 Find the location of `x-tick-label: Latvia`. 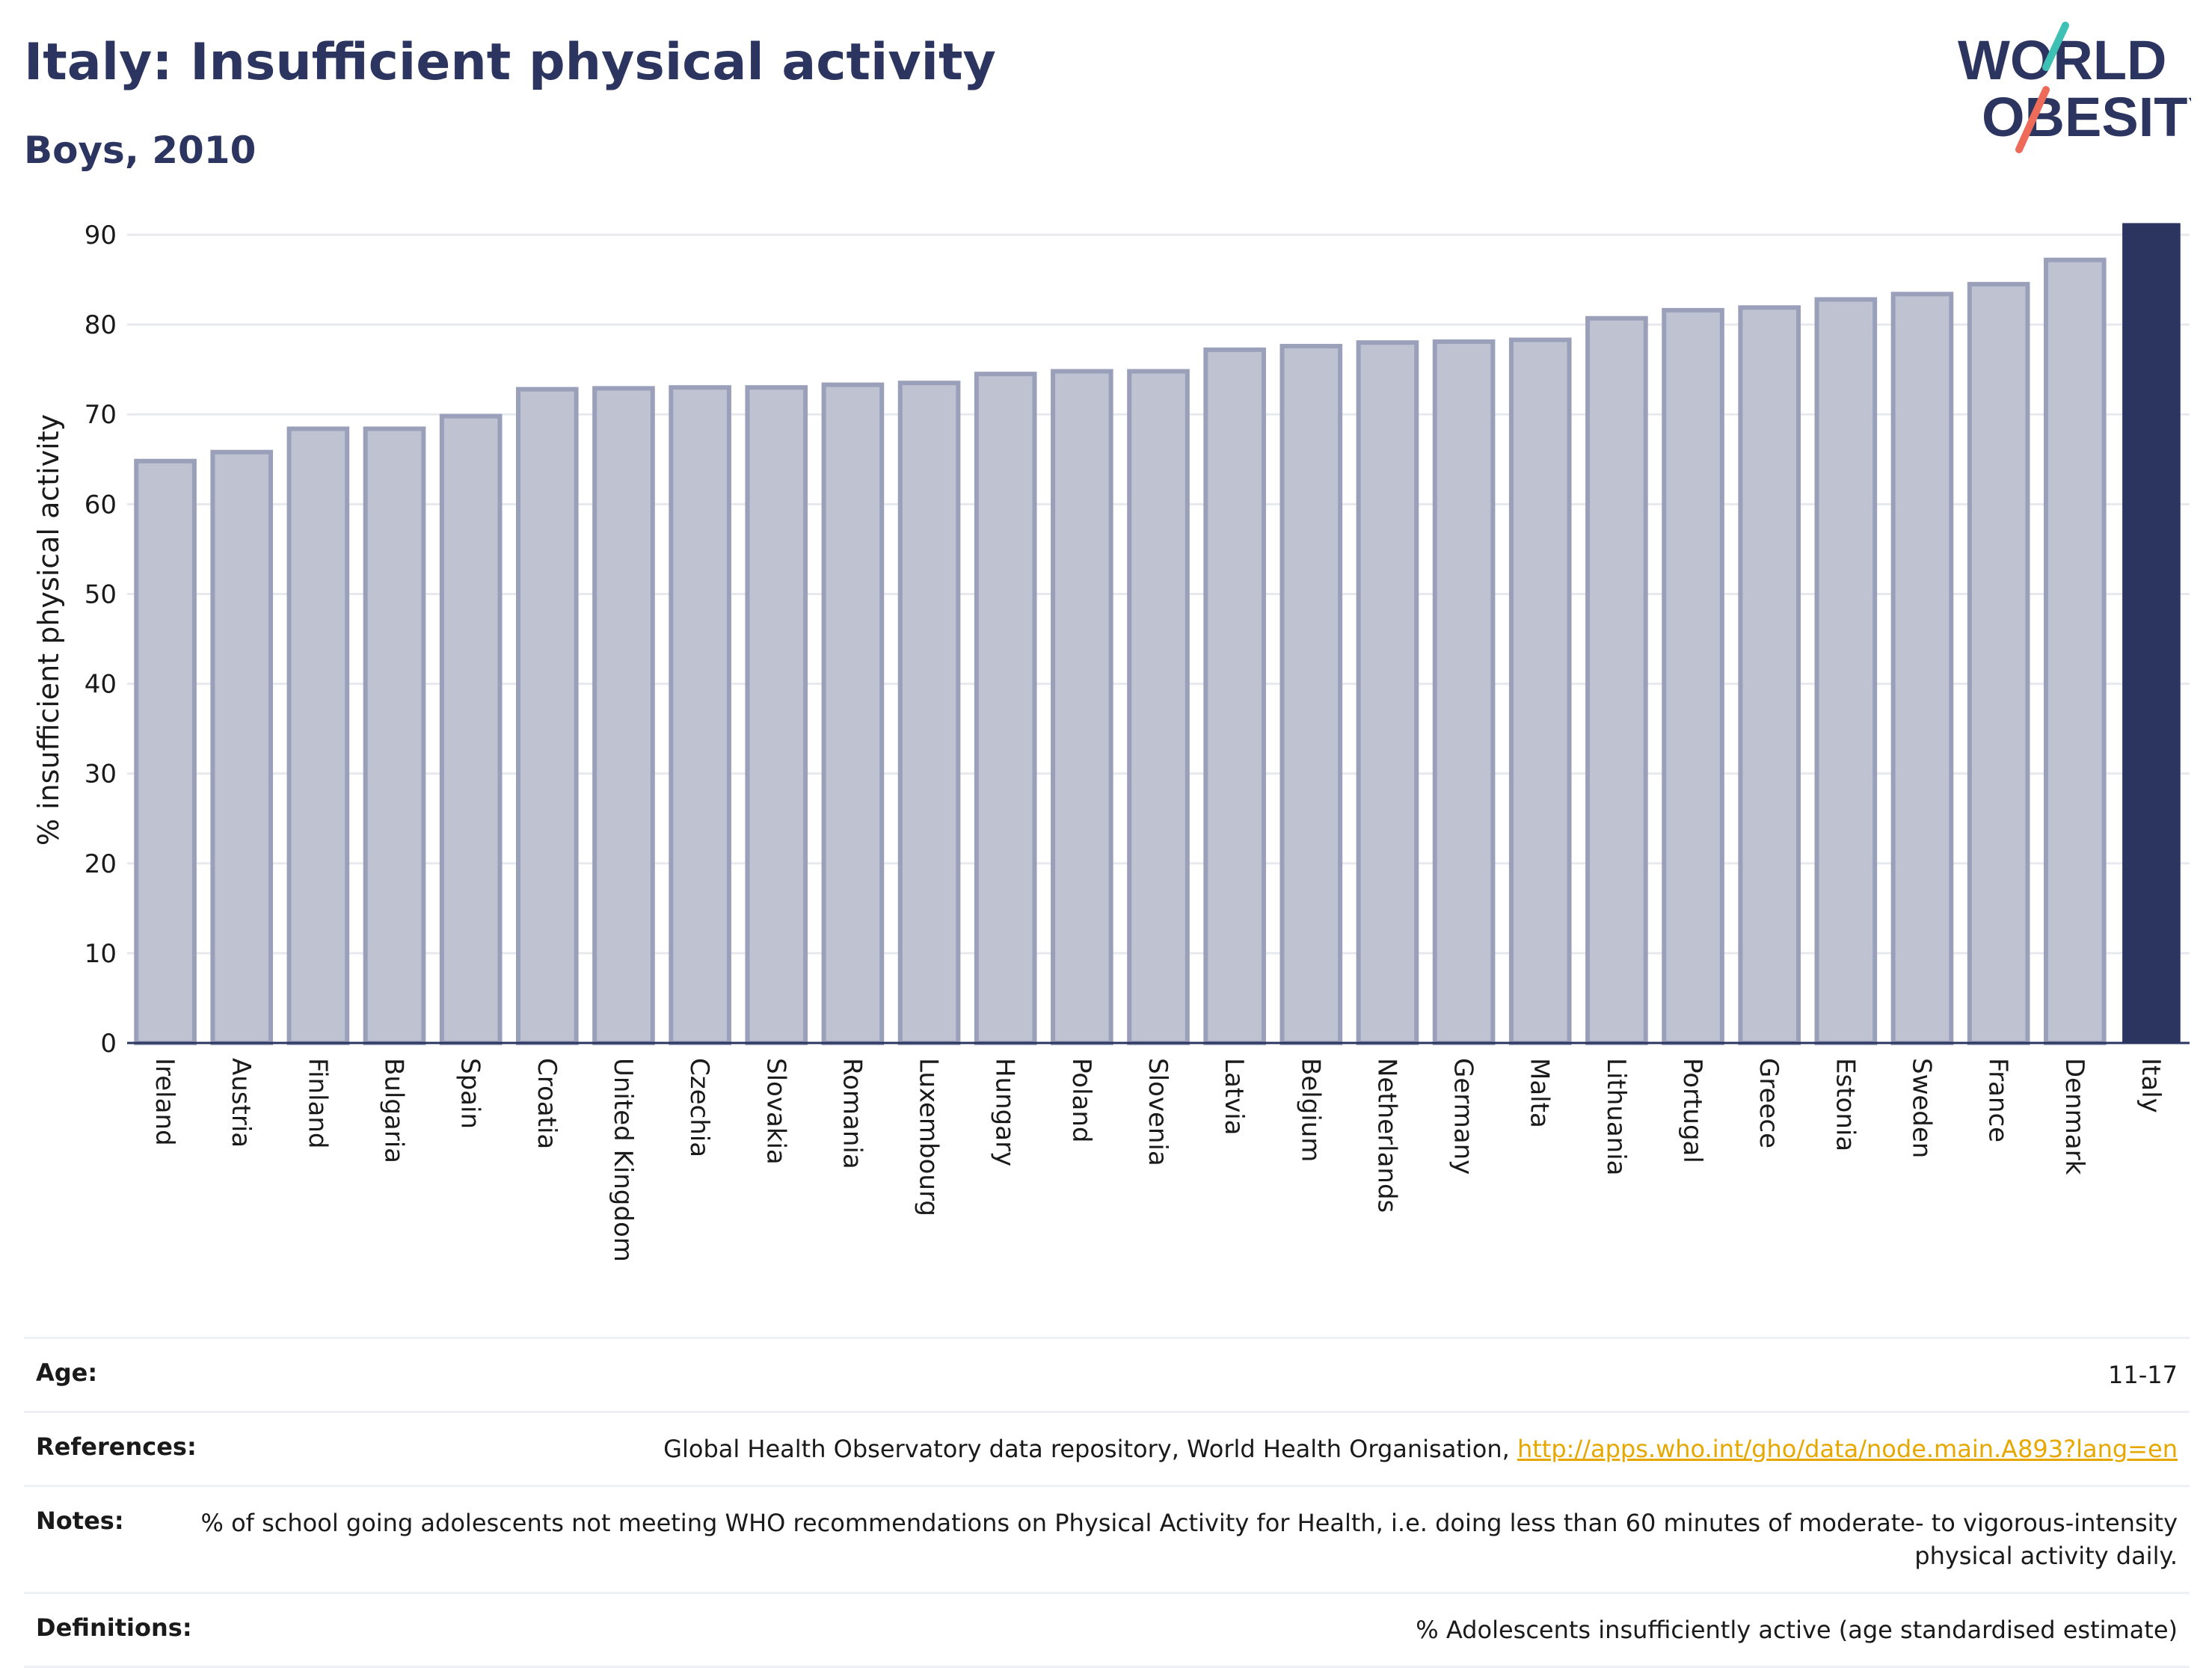

x-tick-label: Latvia is located at coordinates (1234, 1097).